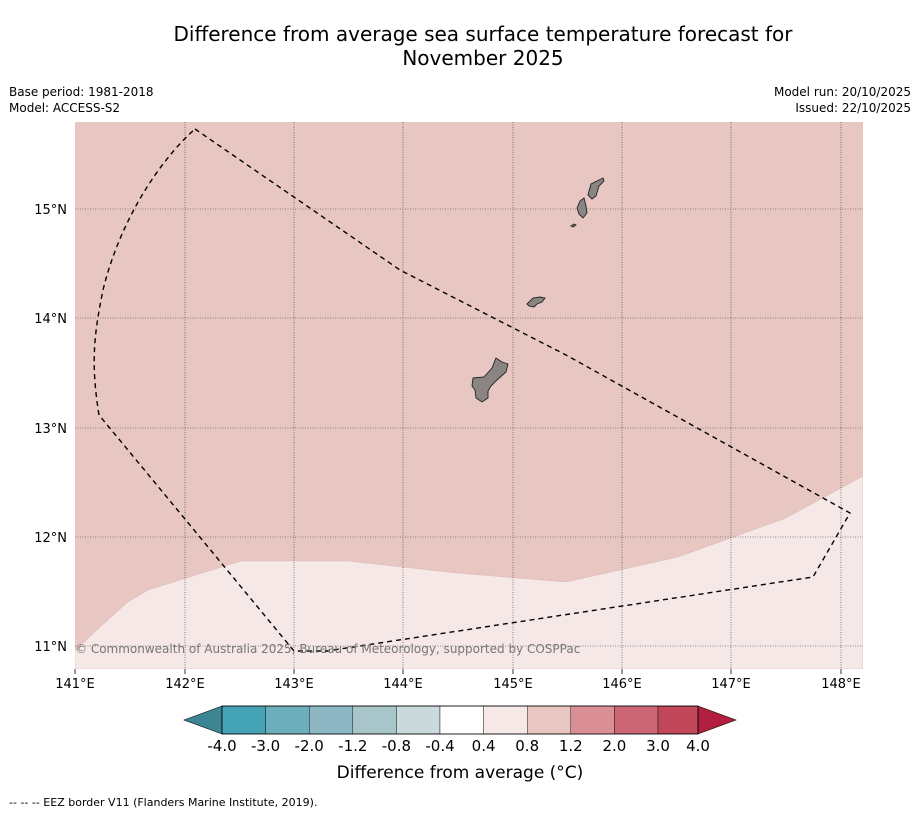 This screenshot has height=816, width=919. I want to click on colorbar-tick-label: -3.0, so click(265, 746).